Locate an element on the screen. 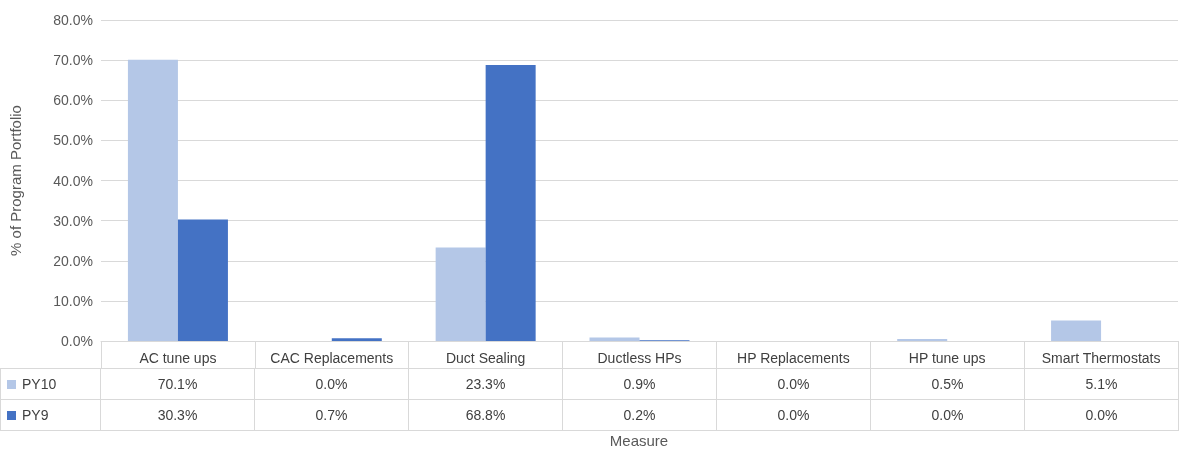  x-tick-label: Duct Sealing is located at coordinates (485, 358).